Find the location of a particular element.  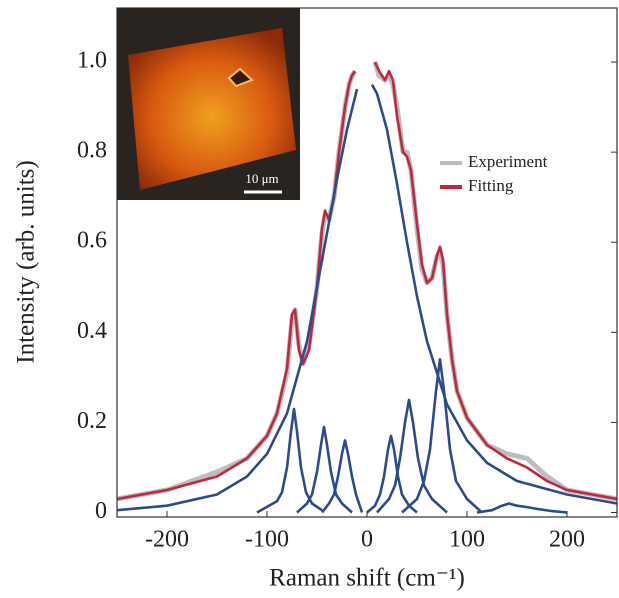

legend-label: Fitting is located at coordinates (491, 185).